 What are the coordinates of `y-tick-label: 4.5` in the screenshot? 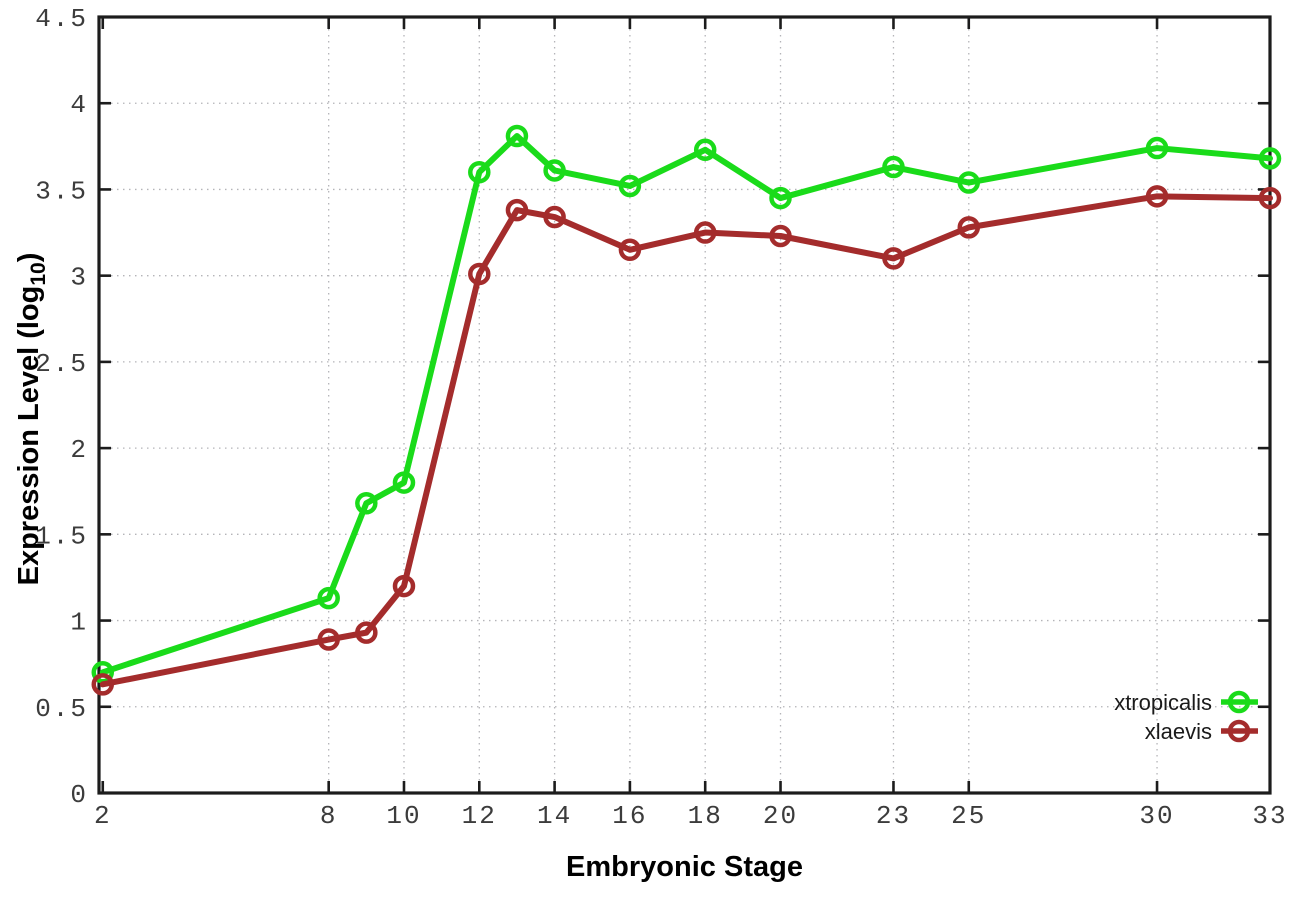 It's located at (61, 19).